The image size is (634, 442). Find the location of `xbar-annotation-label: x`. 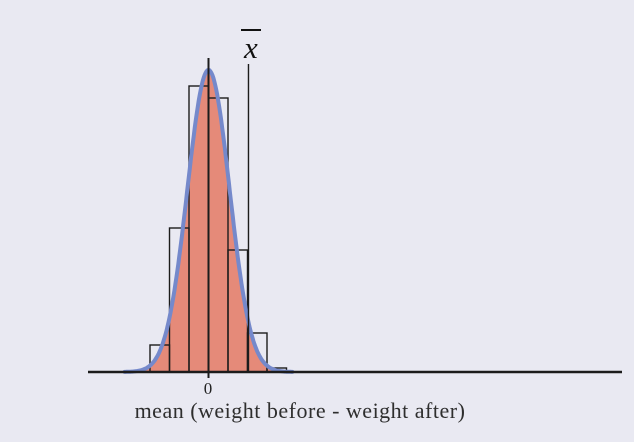

xbar-annotation-label: x is located at coordinates (251, 46).